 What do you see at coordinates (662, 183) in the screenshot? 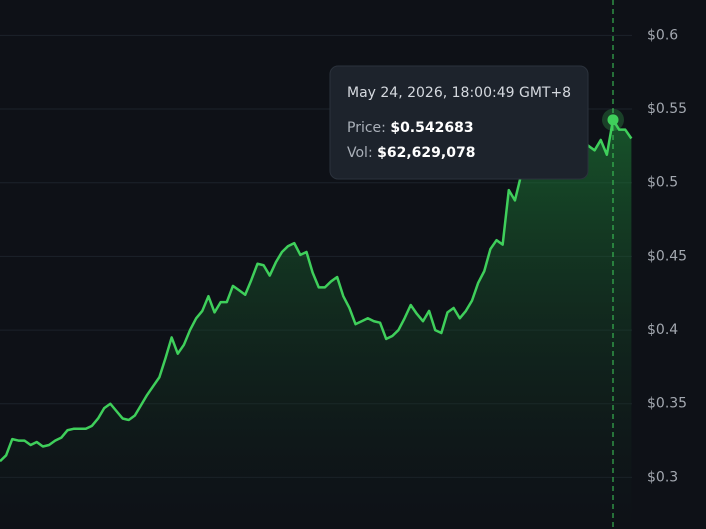
I see `y-tick-label: $0.5` at bounding box center [662, 183].